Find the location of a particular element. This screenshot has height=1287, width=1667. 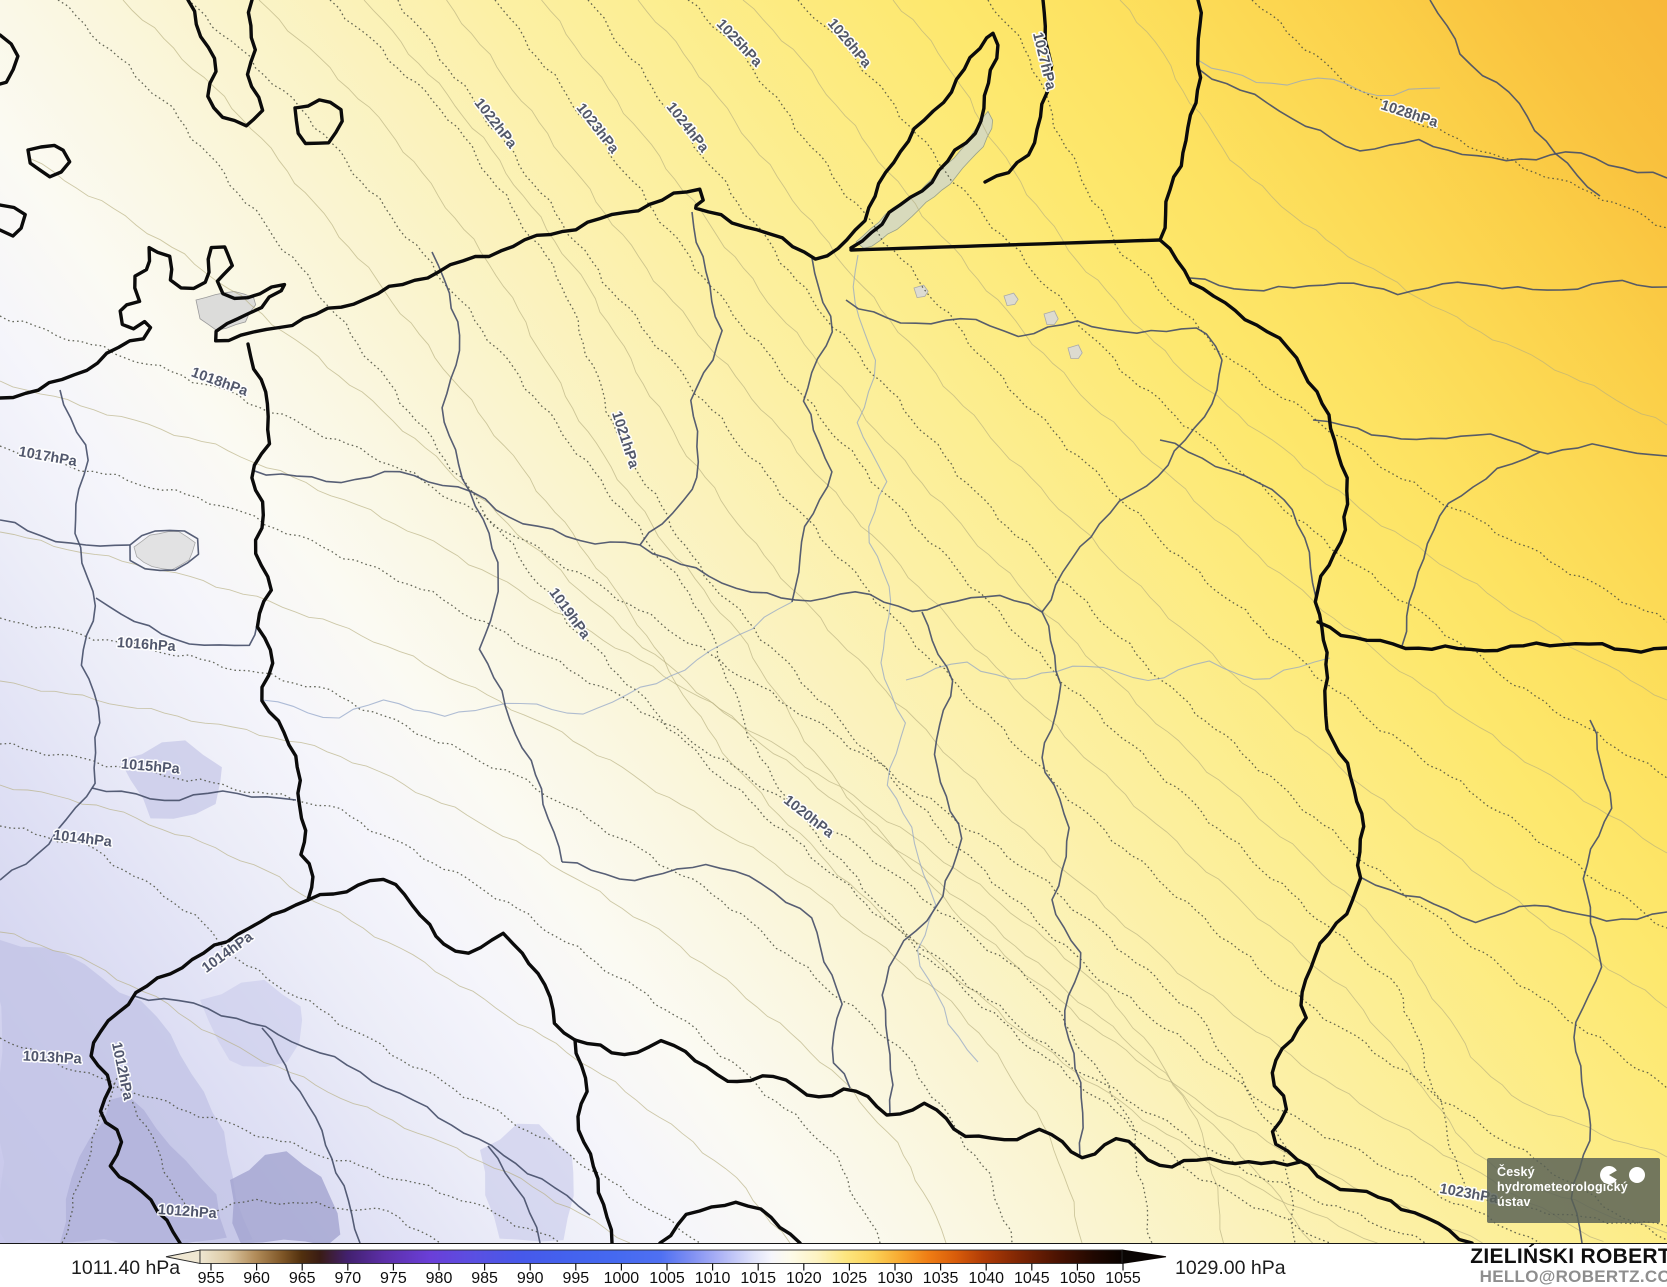

chmi-logo-icons is located at coordinates (1622, 1175).